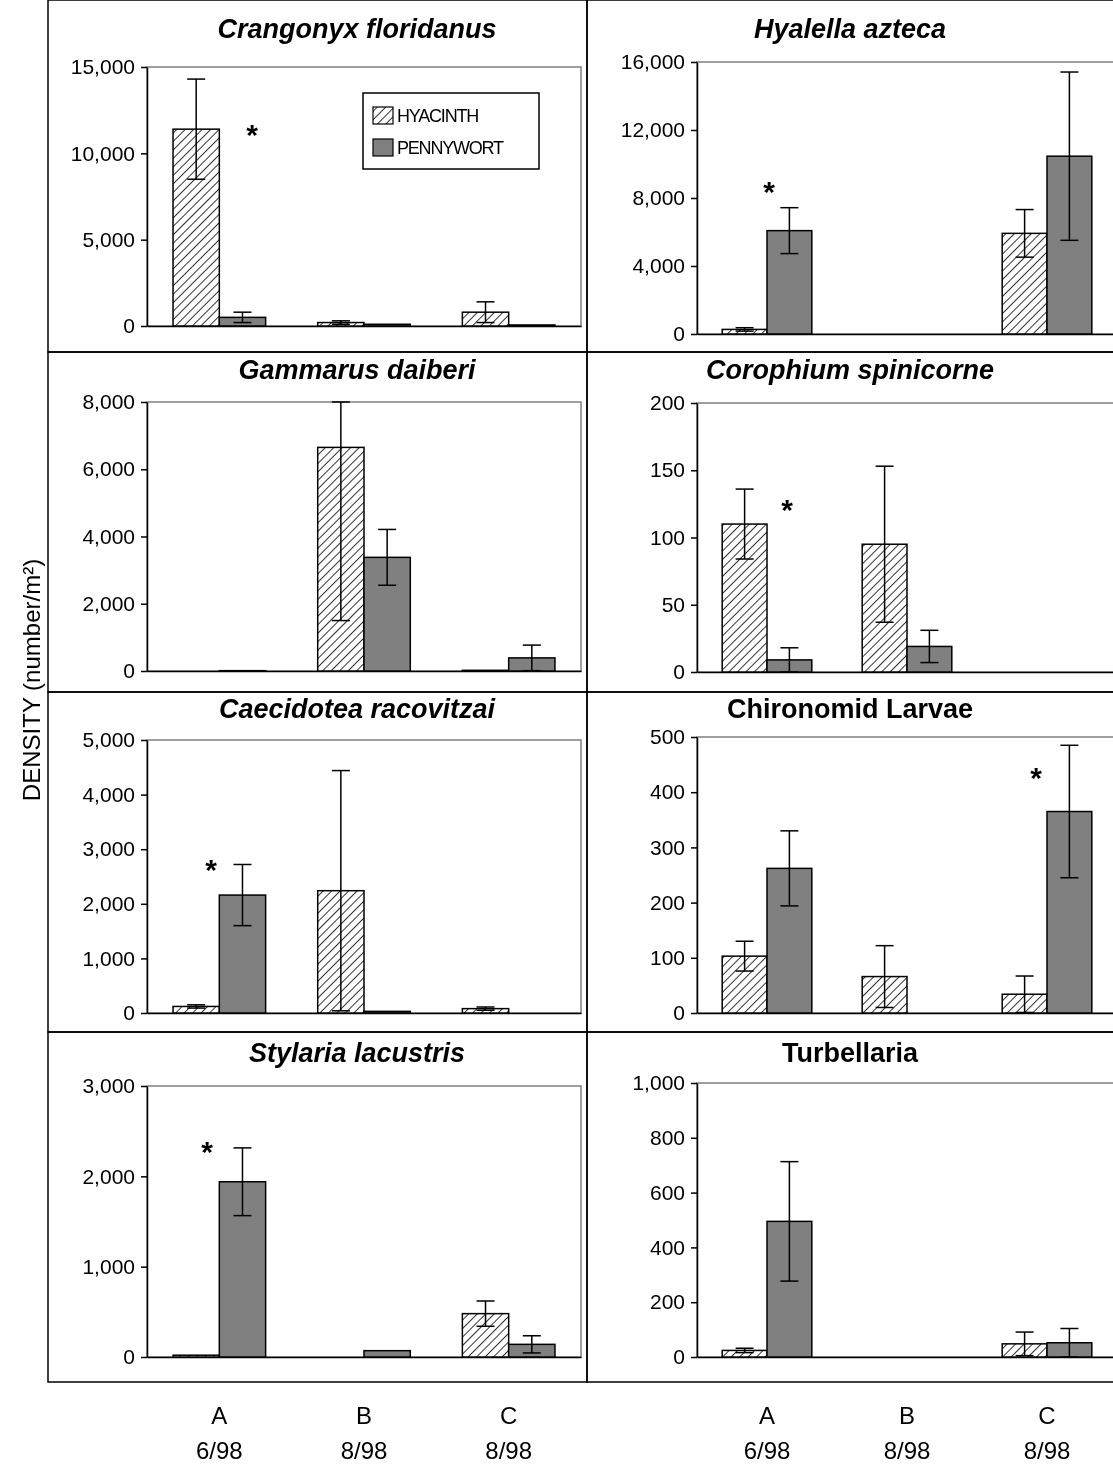 Image resolution: width=1113 pixels, height=1469 pixels. I want to click on y-tick-label: 600, so click(667, 1192).